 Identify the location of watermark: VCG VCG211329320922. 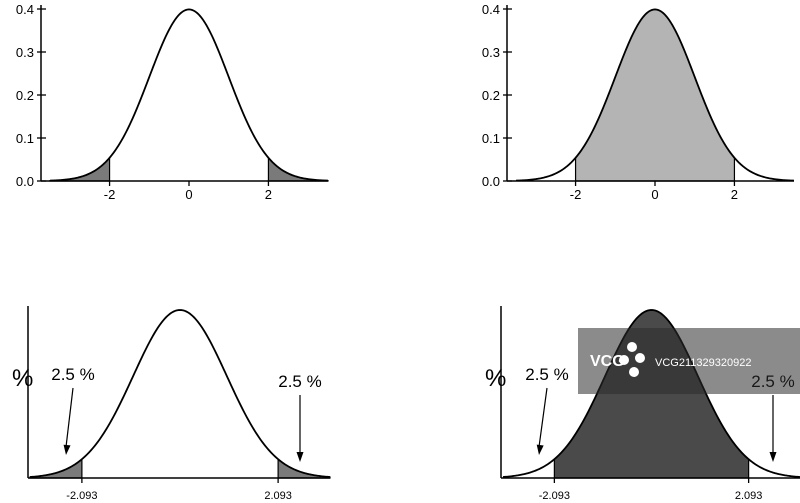
(689, 361).